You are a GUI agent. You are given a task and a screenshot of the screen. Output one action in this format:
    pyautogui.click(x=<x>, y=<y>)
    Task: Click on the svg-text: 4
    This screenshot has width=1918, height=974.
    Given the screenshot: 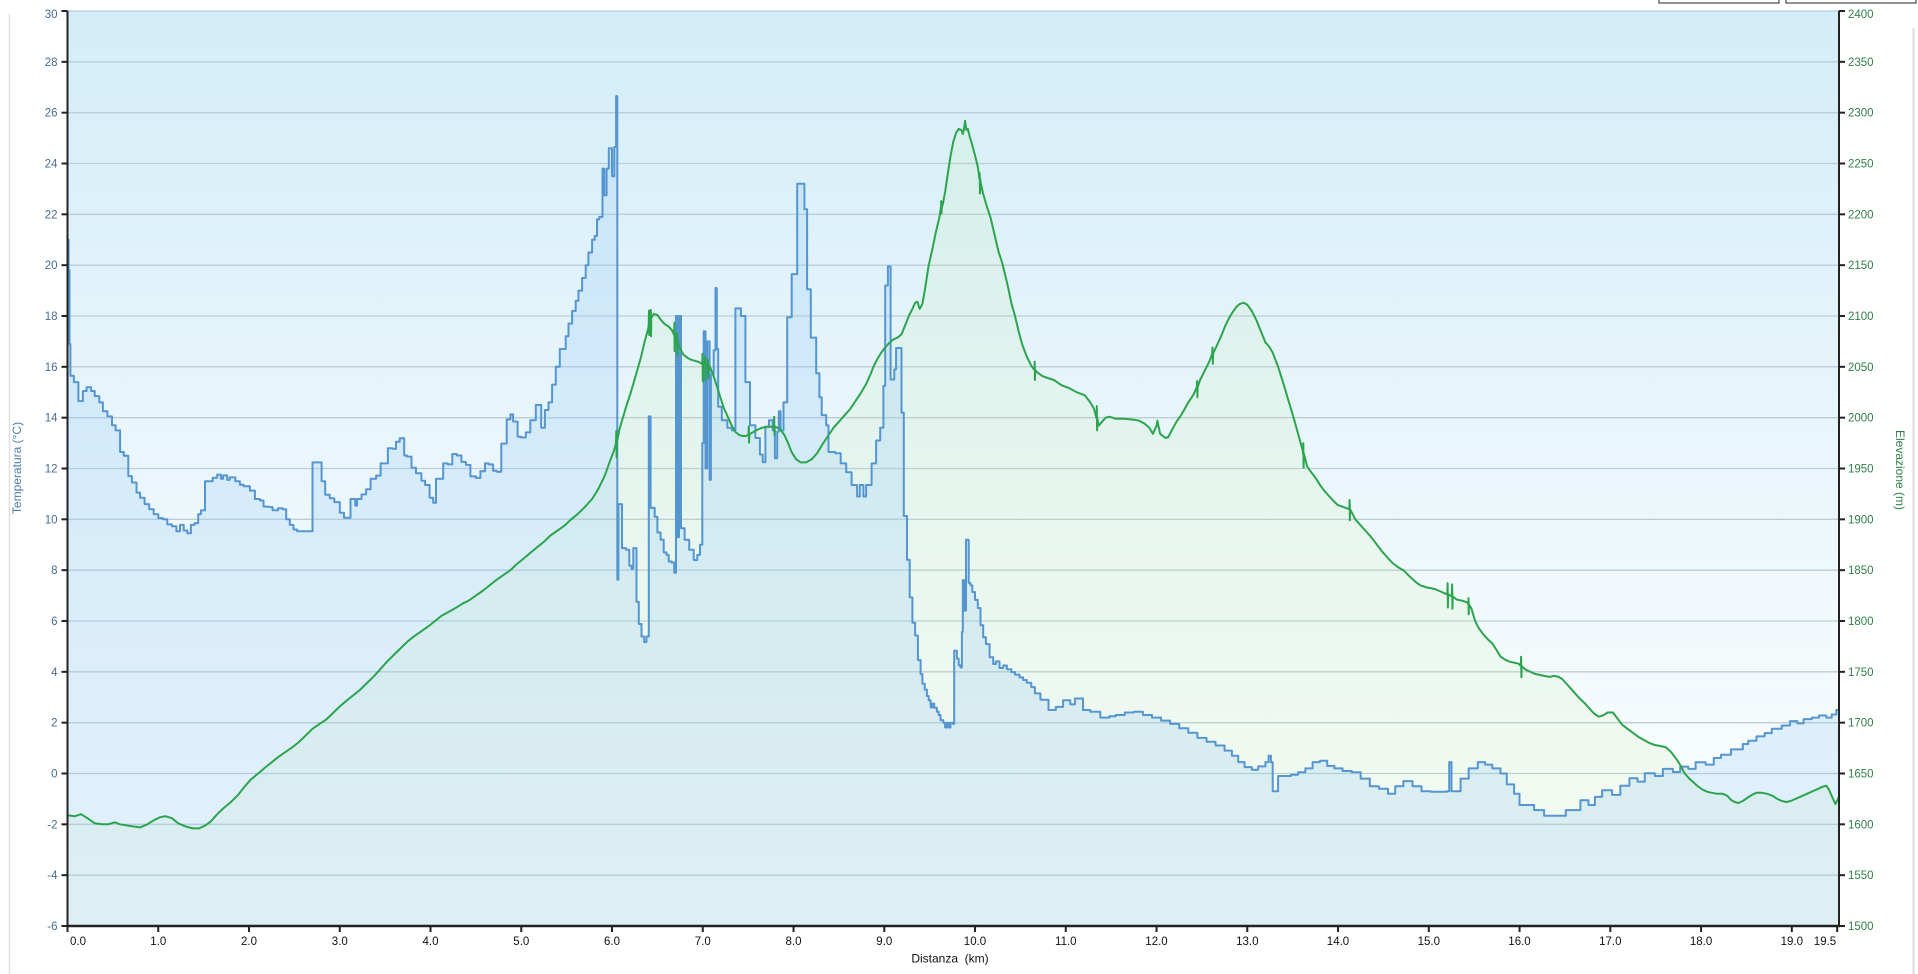 What is the action you would take?
    pyautogui.click(x=54, y=673)
    